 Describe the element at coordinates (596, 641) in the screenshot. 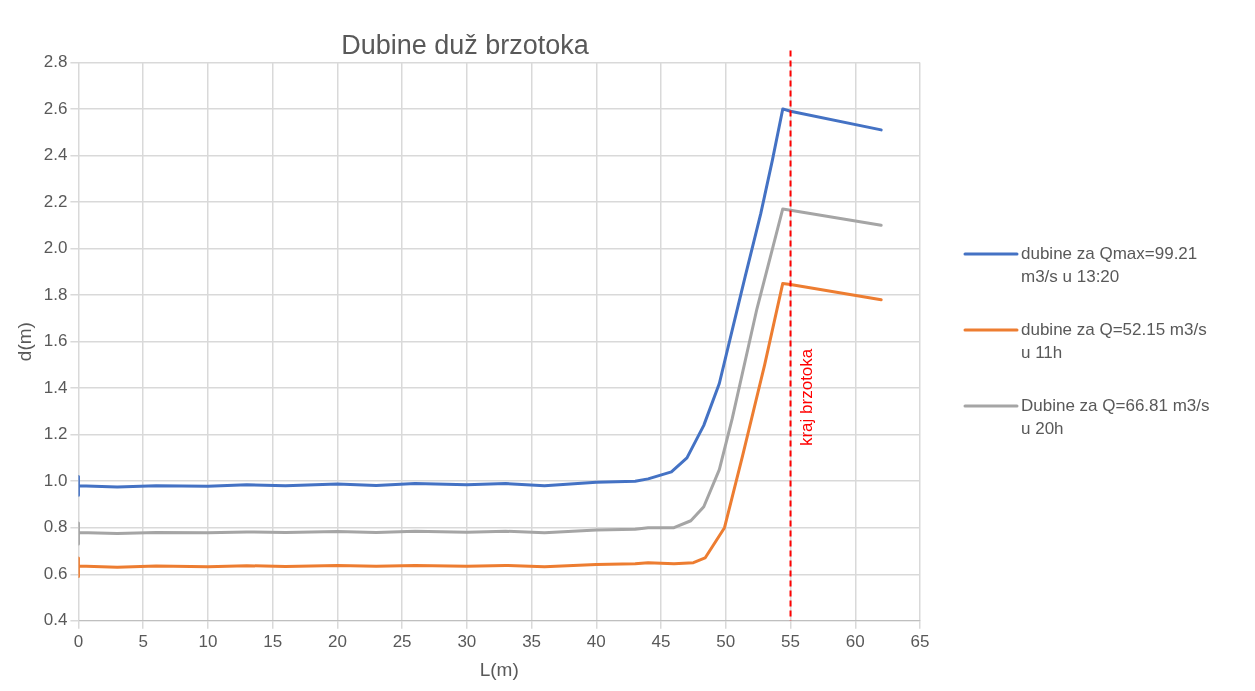

I see `x-tick-label: 40` at that location.